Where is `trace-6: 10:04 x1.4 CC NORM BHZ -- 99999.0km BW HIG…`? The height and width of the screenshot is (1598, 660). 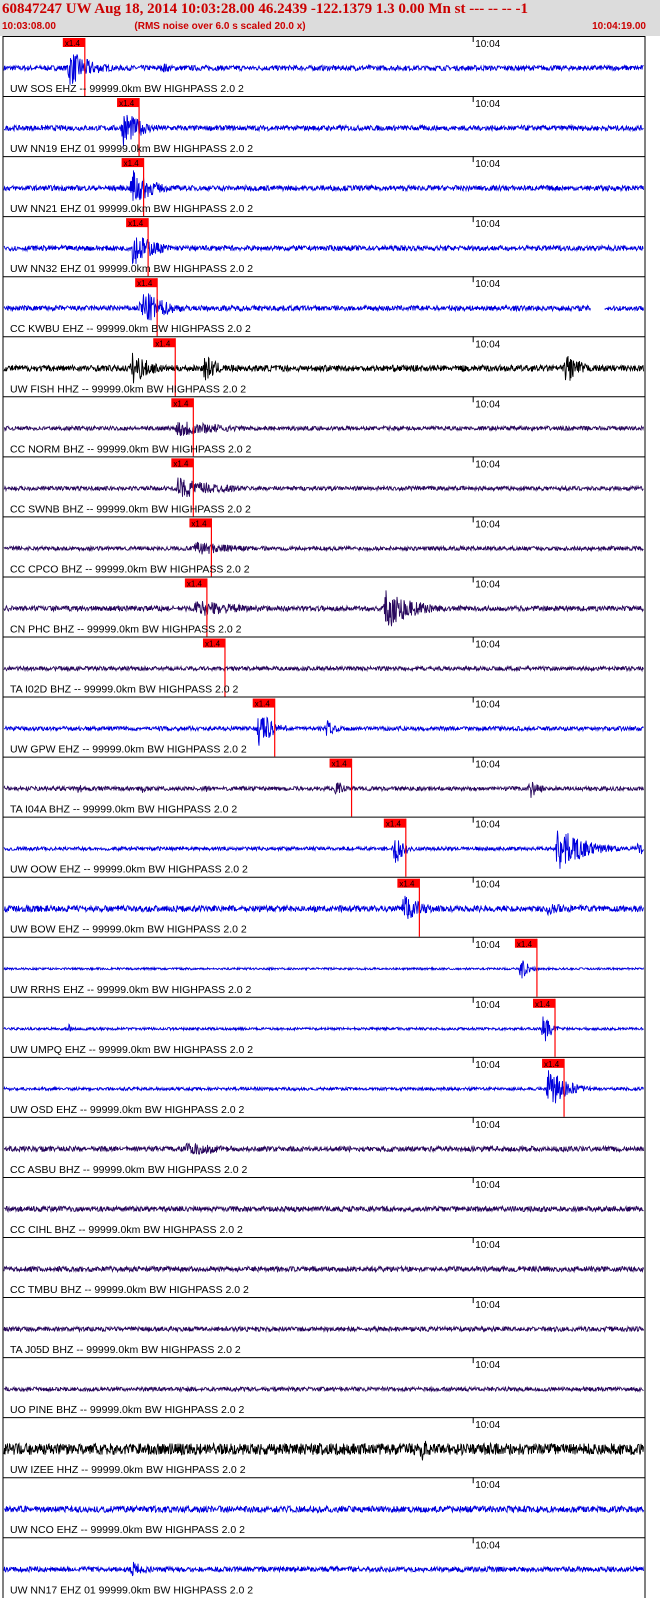
trace-6: 10:04 x1.4 CC NORM BHZ -- 99999.0km BW HIG… is located at coordinates (324, 426).